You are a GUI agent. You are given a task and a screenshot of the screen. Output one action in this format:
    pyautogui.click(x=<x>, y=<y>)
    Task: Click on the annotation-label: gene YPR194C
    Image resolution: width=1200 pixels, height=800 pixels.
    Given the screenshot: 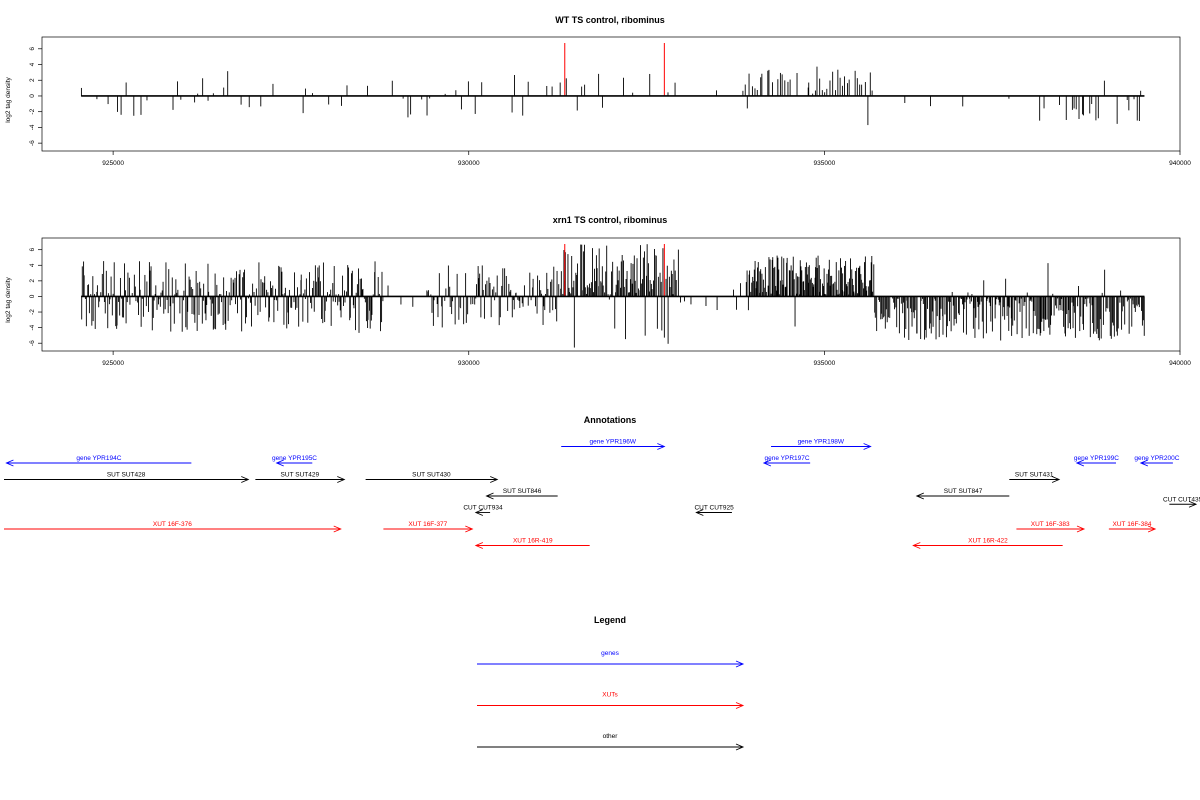 What is the action you would take?
    pyautogui.click(x=98, y=458)
    